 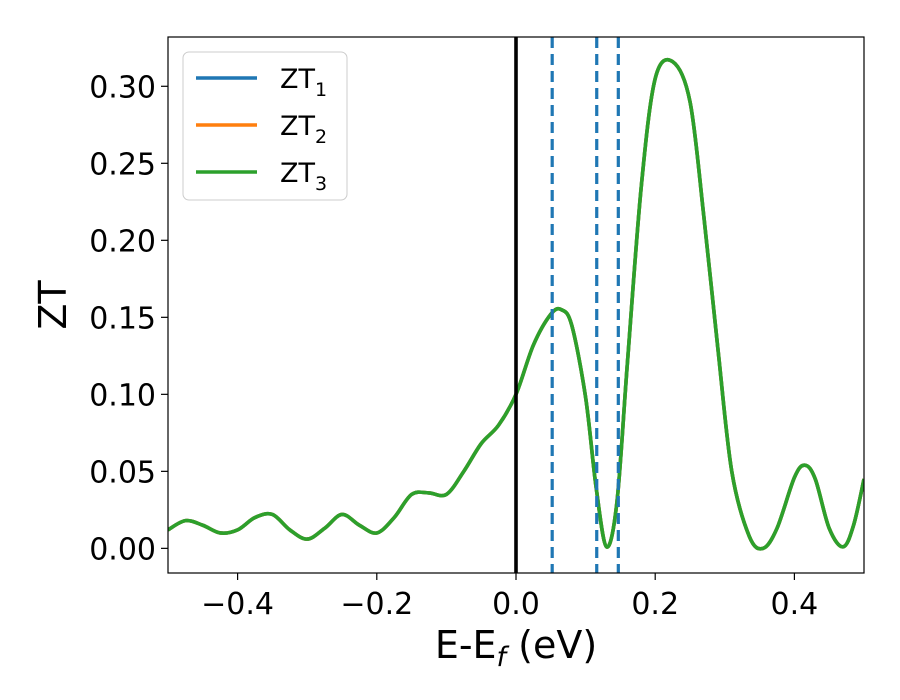 I want to click on x-tick-label: 0.2, so click(x=655, y=604).